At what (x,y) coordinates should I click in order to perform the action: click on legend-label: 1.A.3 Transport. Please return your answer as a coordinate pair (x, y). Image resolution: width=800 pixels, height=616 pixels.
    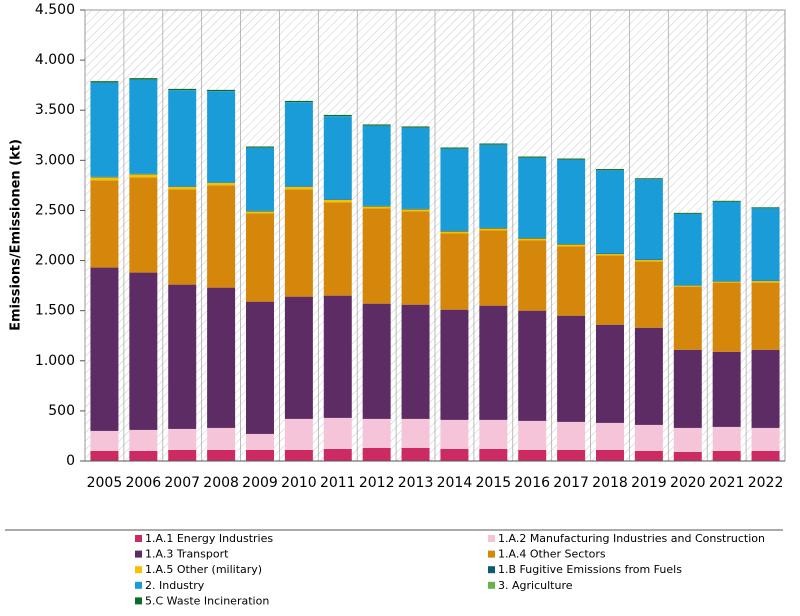
    Looking at the image, I should click on (187, 554).